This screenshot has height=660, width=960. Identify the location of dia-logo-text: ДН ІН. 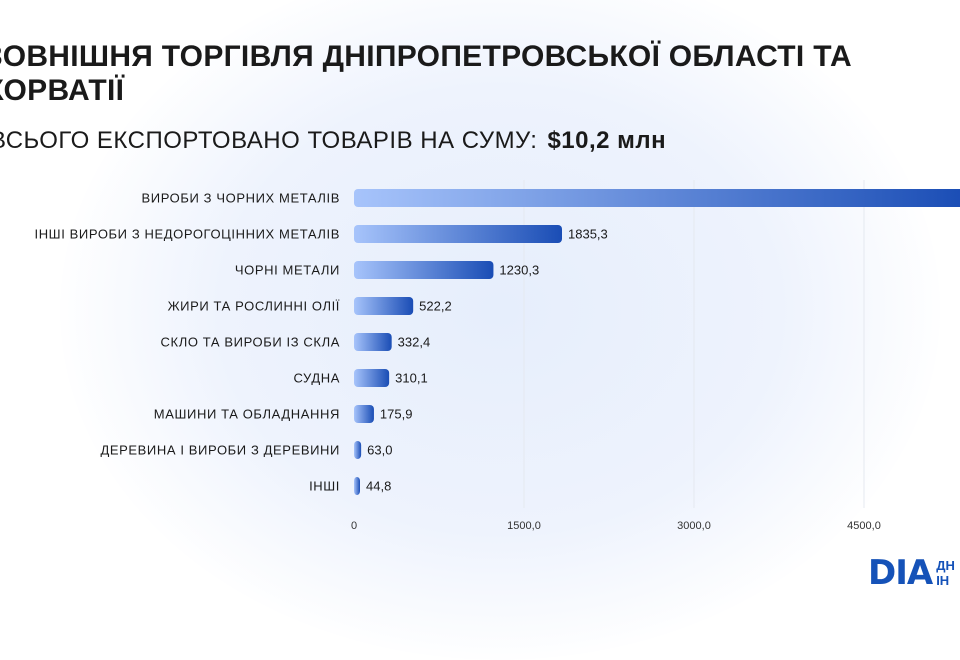
(945, 573).